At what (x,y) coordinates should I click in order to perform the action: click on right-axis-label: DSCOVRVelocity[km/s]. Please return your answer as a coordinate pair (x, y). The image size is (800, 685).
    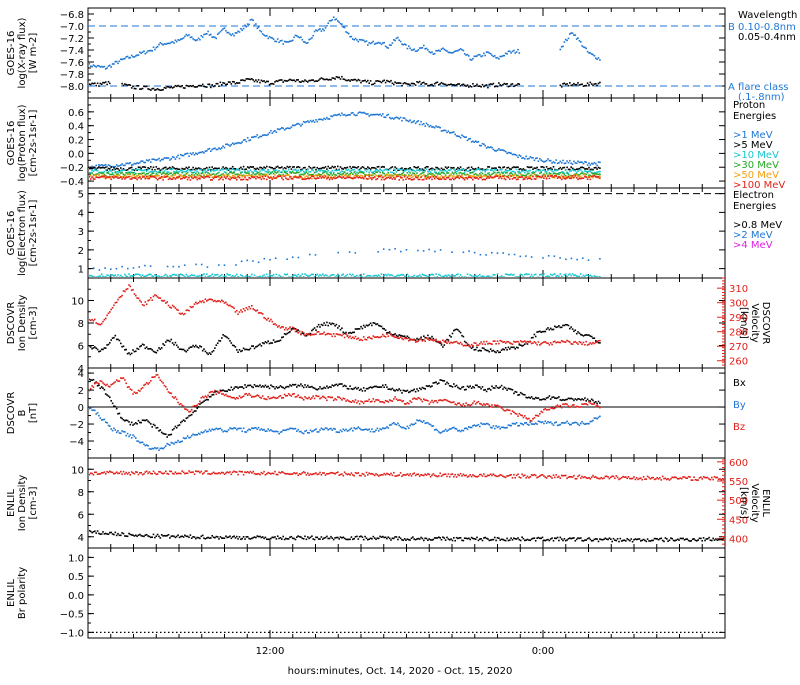
    Looking at the image, I should click on (754, 323).